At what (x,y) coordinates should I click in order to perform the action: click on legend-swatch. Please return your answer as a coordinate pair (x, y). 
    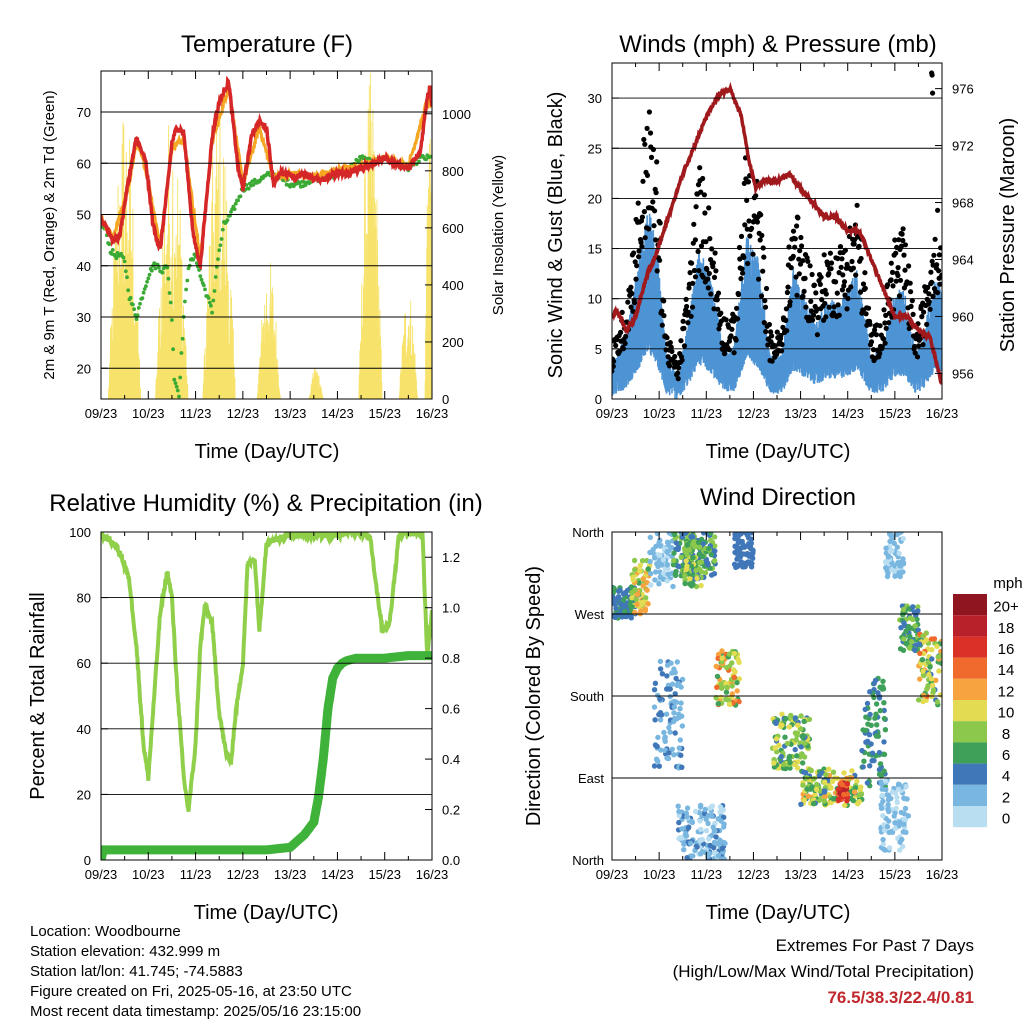
    Looking at the image, I should click on (970, 626).